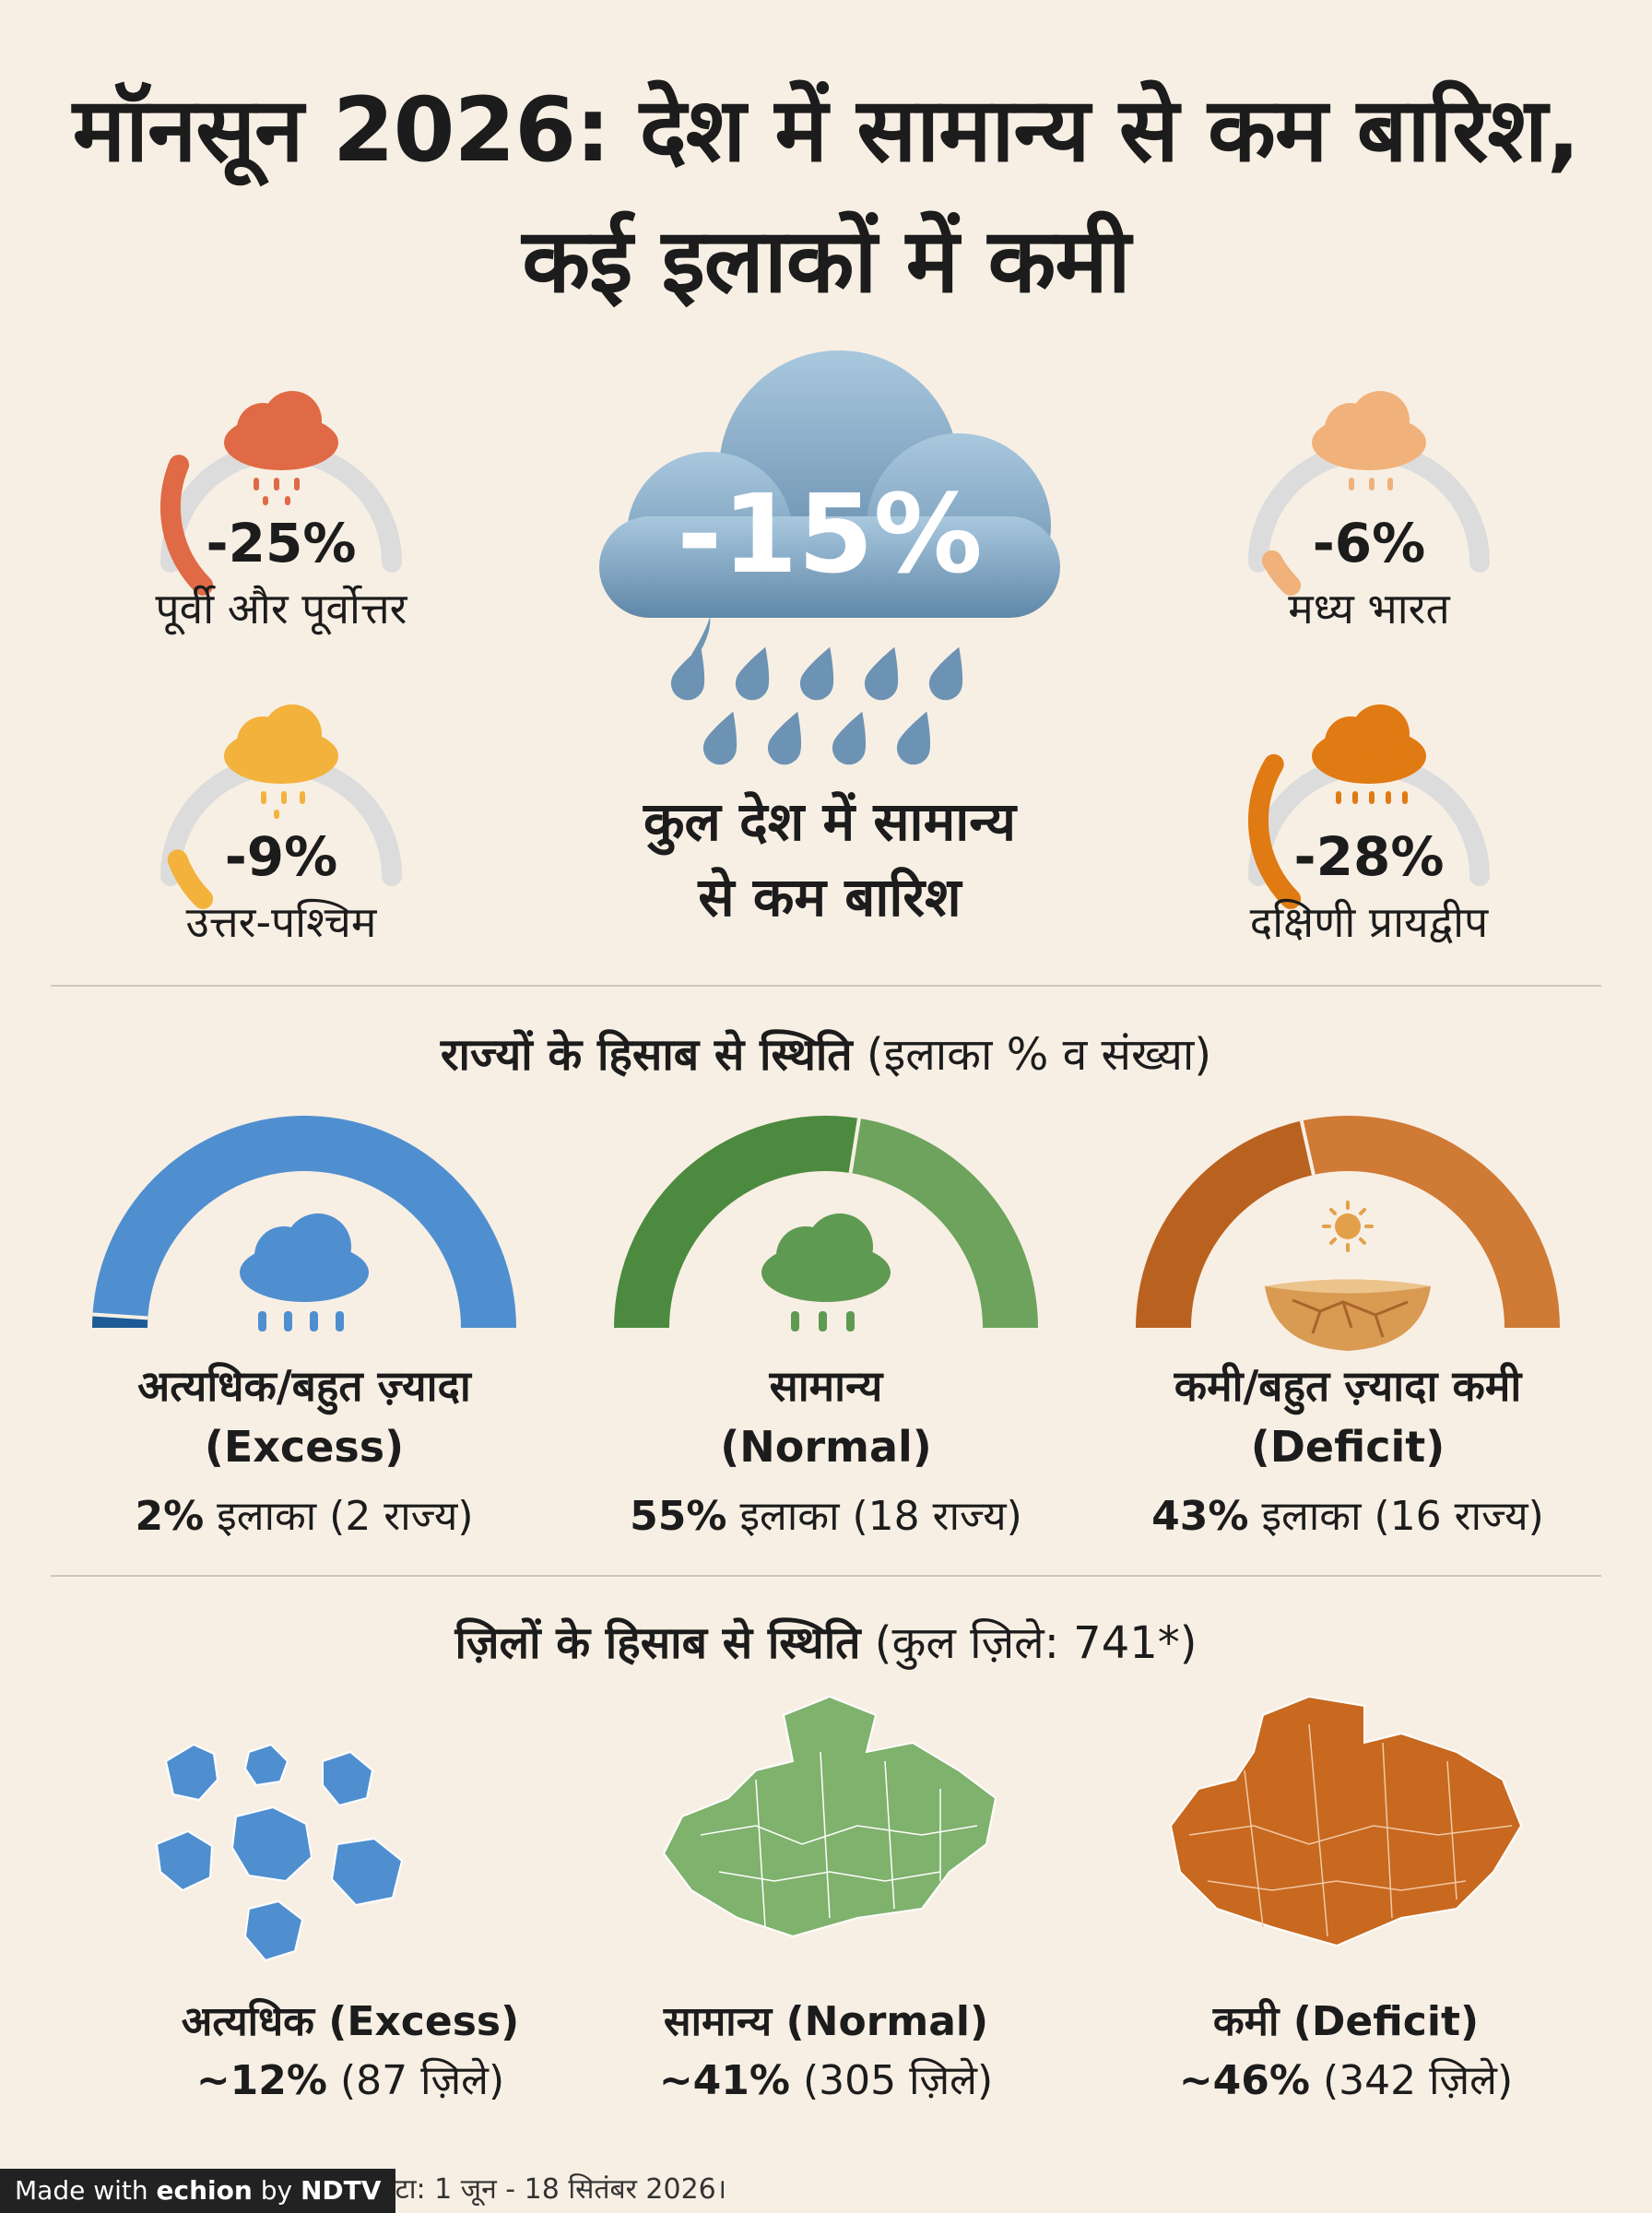 Image resolution: width=1652 pixels, height=2213 pixels. Describe the element at coordinates (830, 821) in the screenshot. I see `national-caption-line1: कुल देश में सामान्य` at that location.